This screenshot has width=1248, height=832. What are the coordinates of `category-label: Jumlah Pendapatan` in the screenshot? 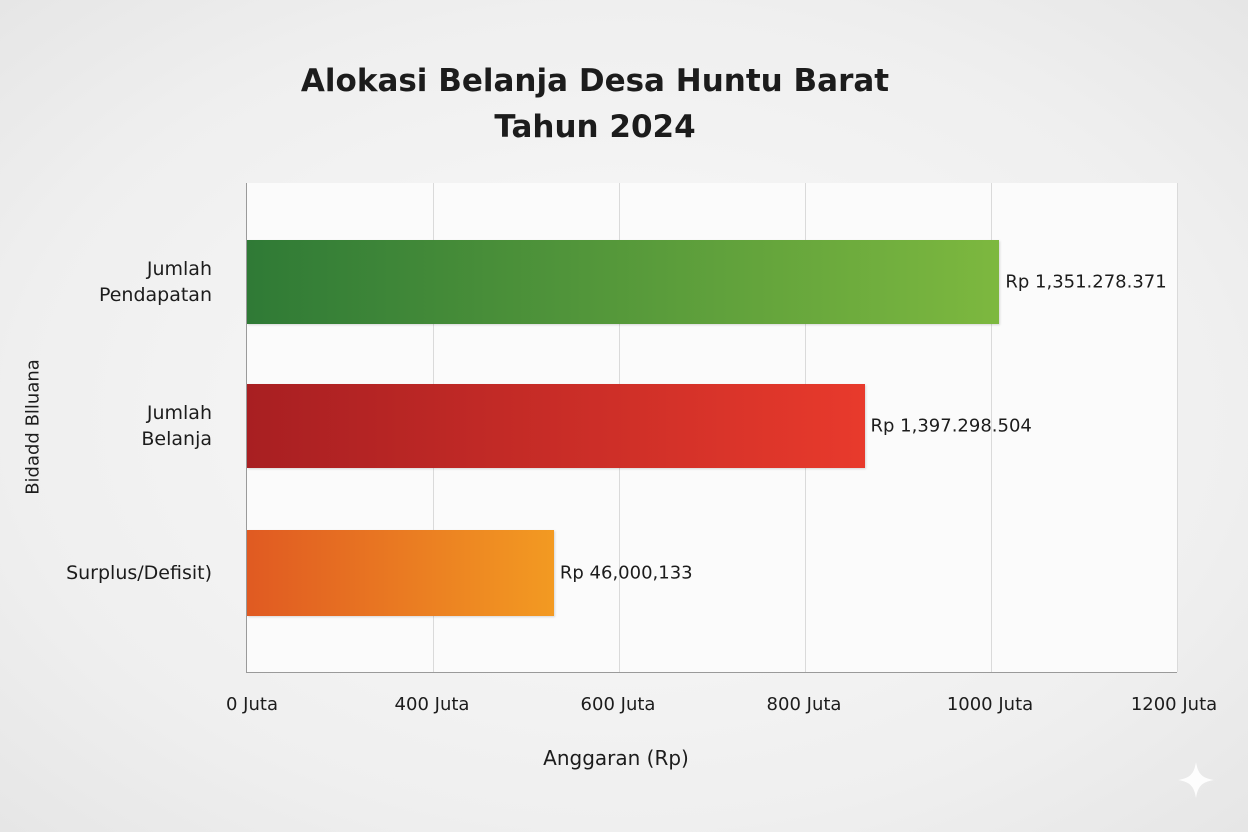 It's located at (155, 282).